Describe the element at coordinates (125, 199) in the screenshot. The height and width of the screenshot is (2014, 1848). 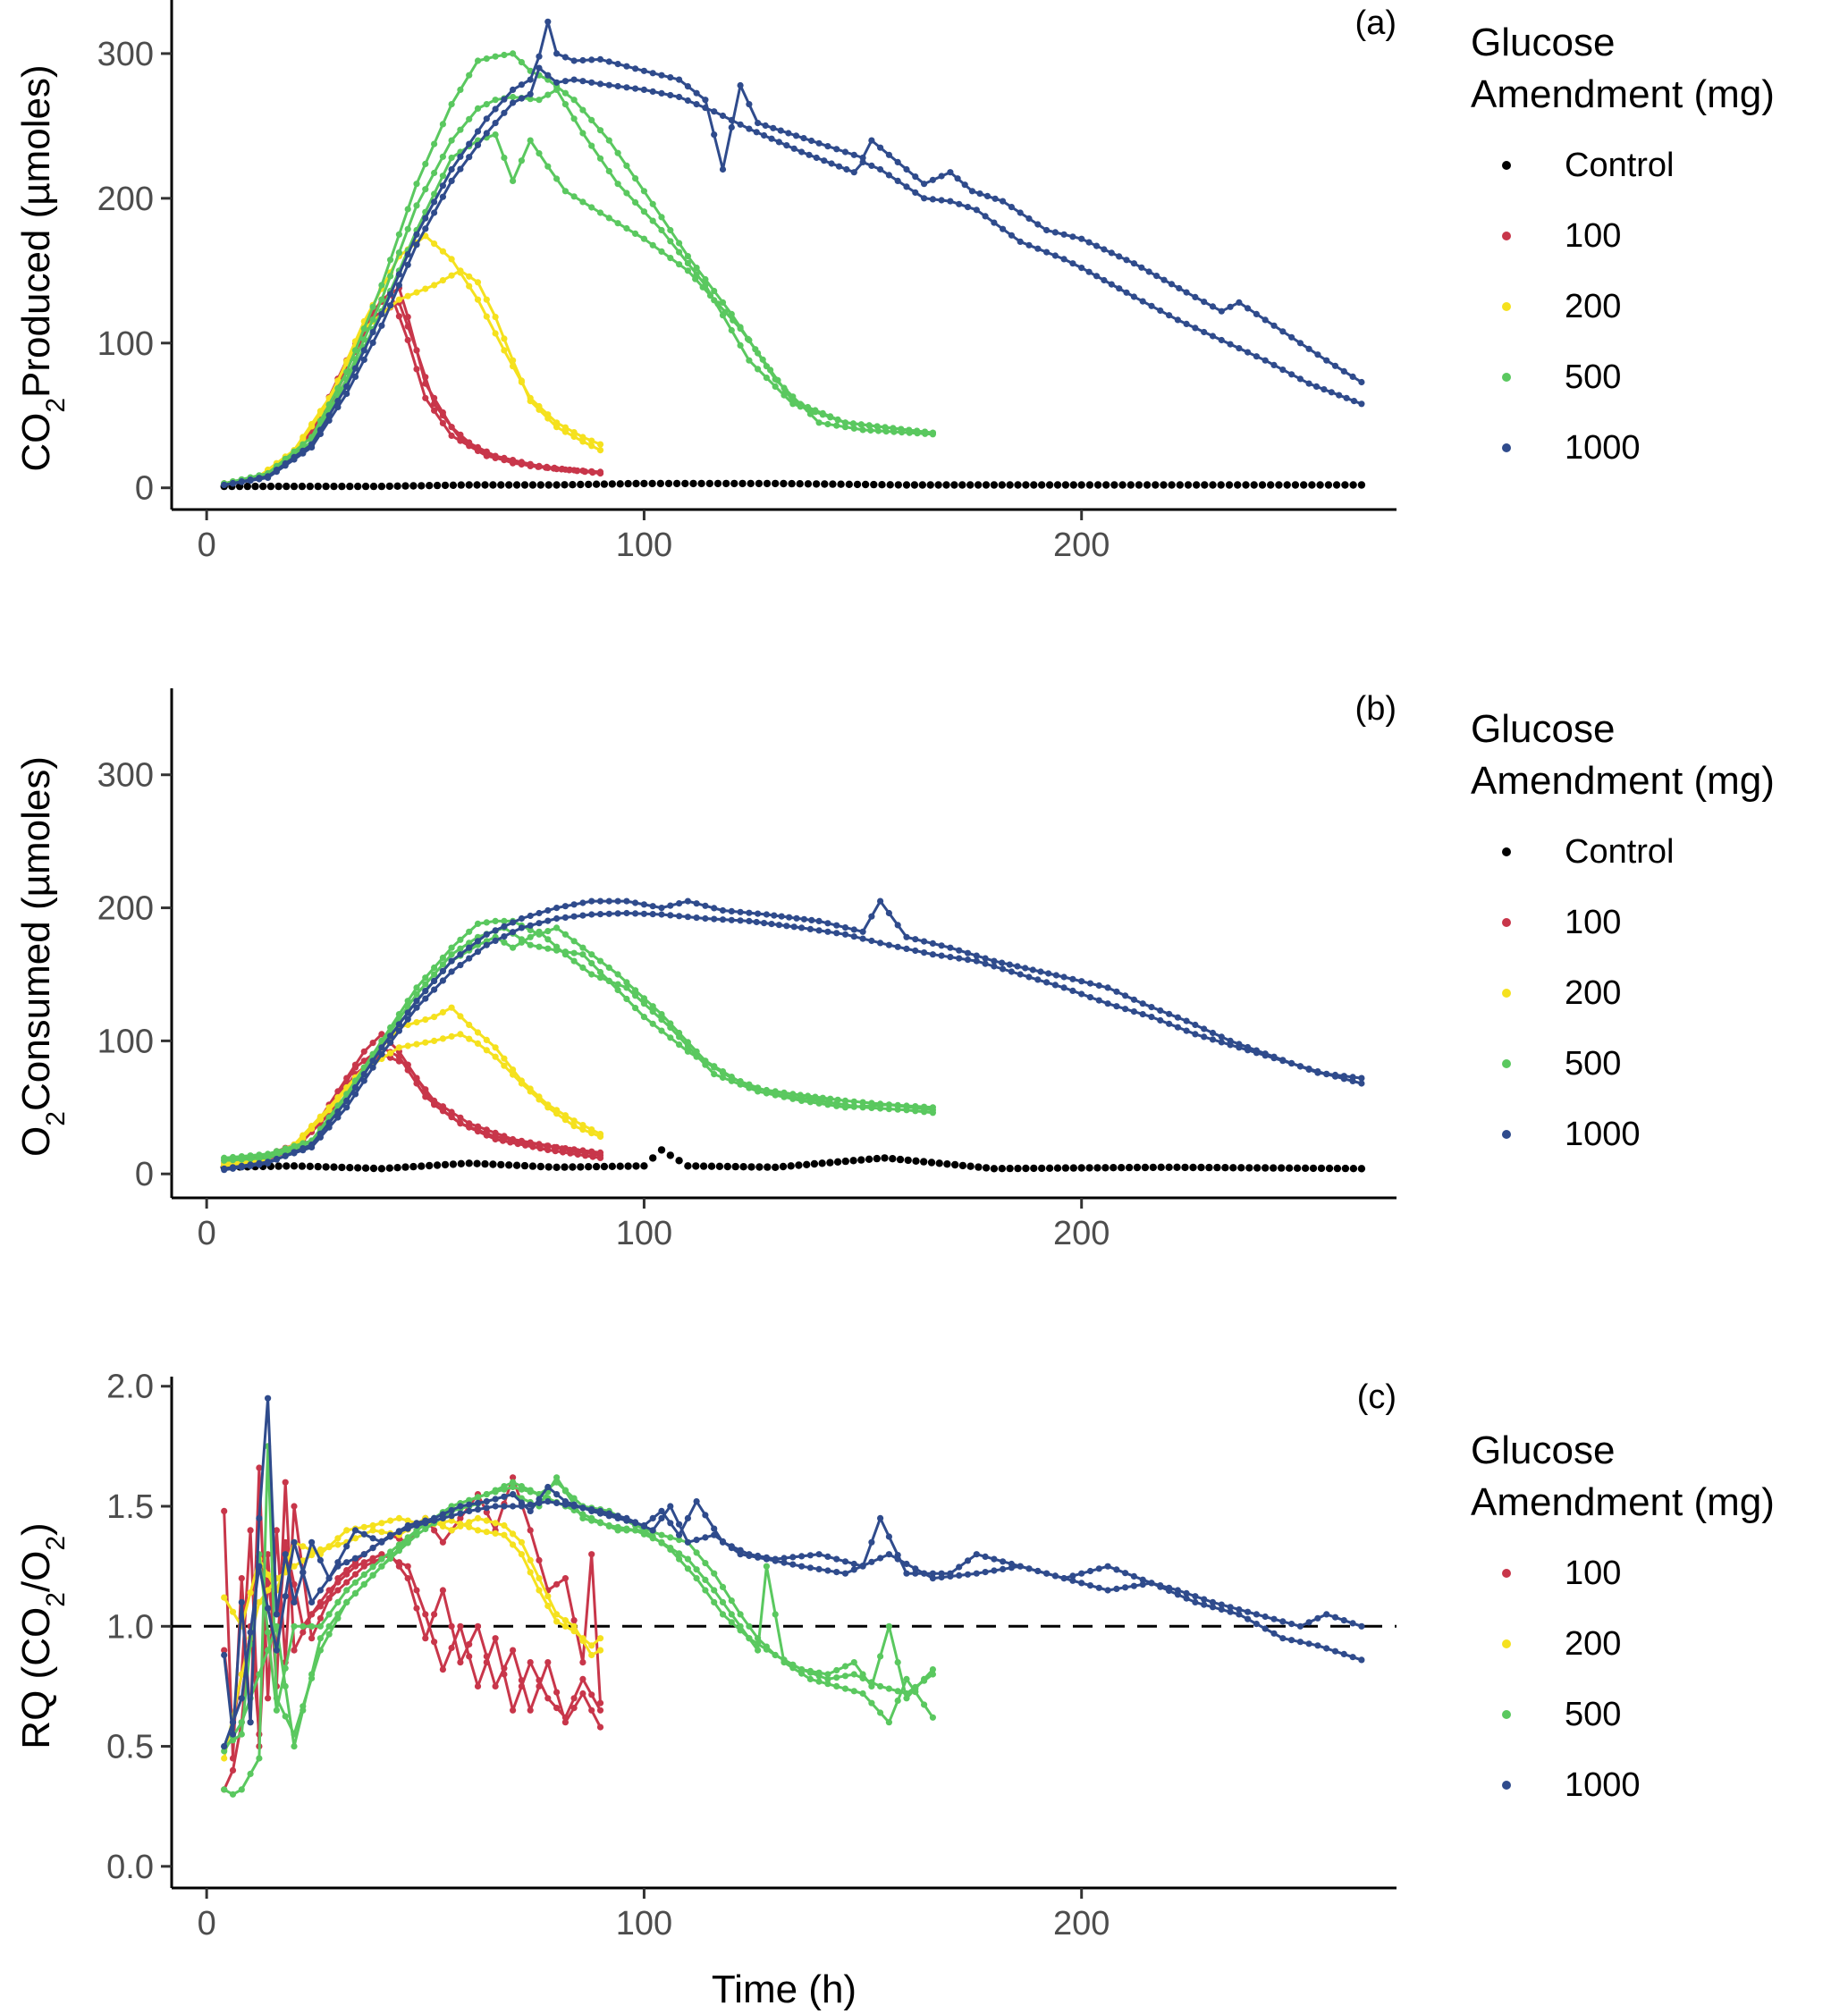
I see `panel-a-y-tick-label: 200` at that location.